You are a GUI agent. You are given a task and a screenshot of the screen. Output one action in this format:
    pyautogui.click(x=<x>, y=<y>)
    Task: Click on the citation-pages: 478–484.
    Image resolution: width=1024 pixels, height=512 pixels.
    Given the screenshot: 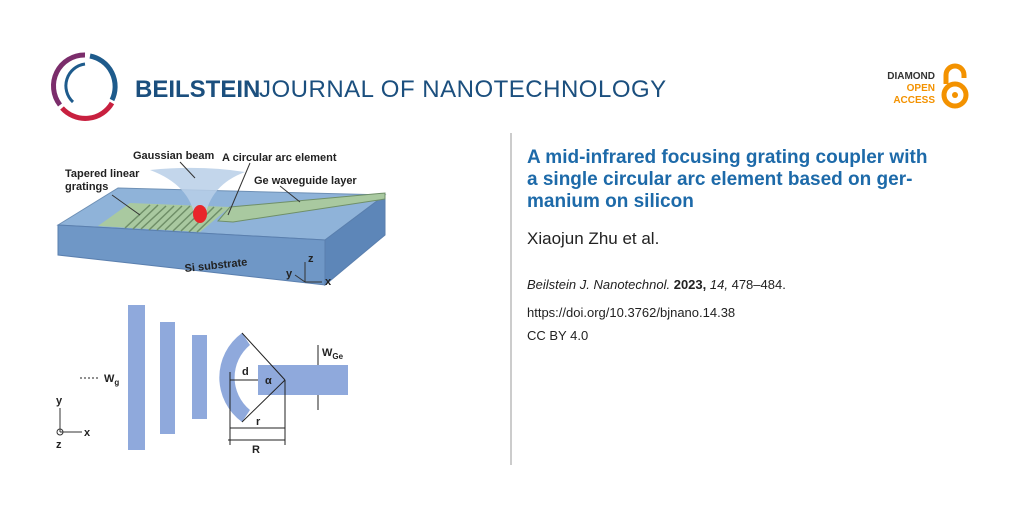 What is the action you would take?
    pyautogui.click(x=759, y=284)
    